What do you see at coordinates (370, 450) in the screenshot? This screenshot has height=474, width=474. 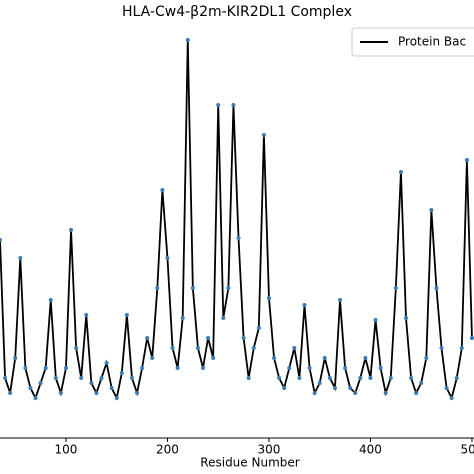 I see `x-tick-label: 400` at bounding box center [370, 450].